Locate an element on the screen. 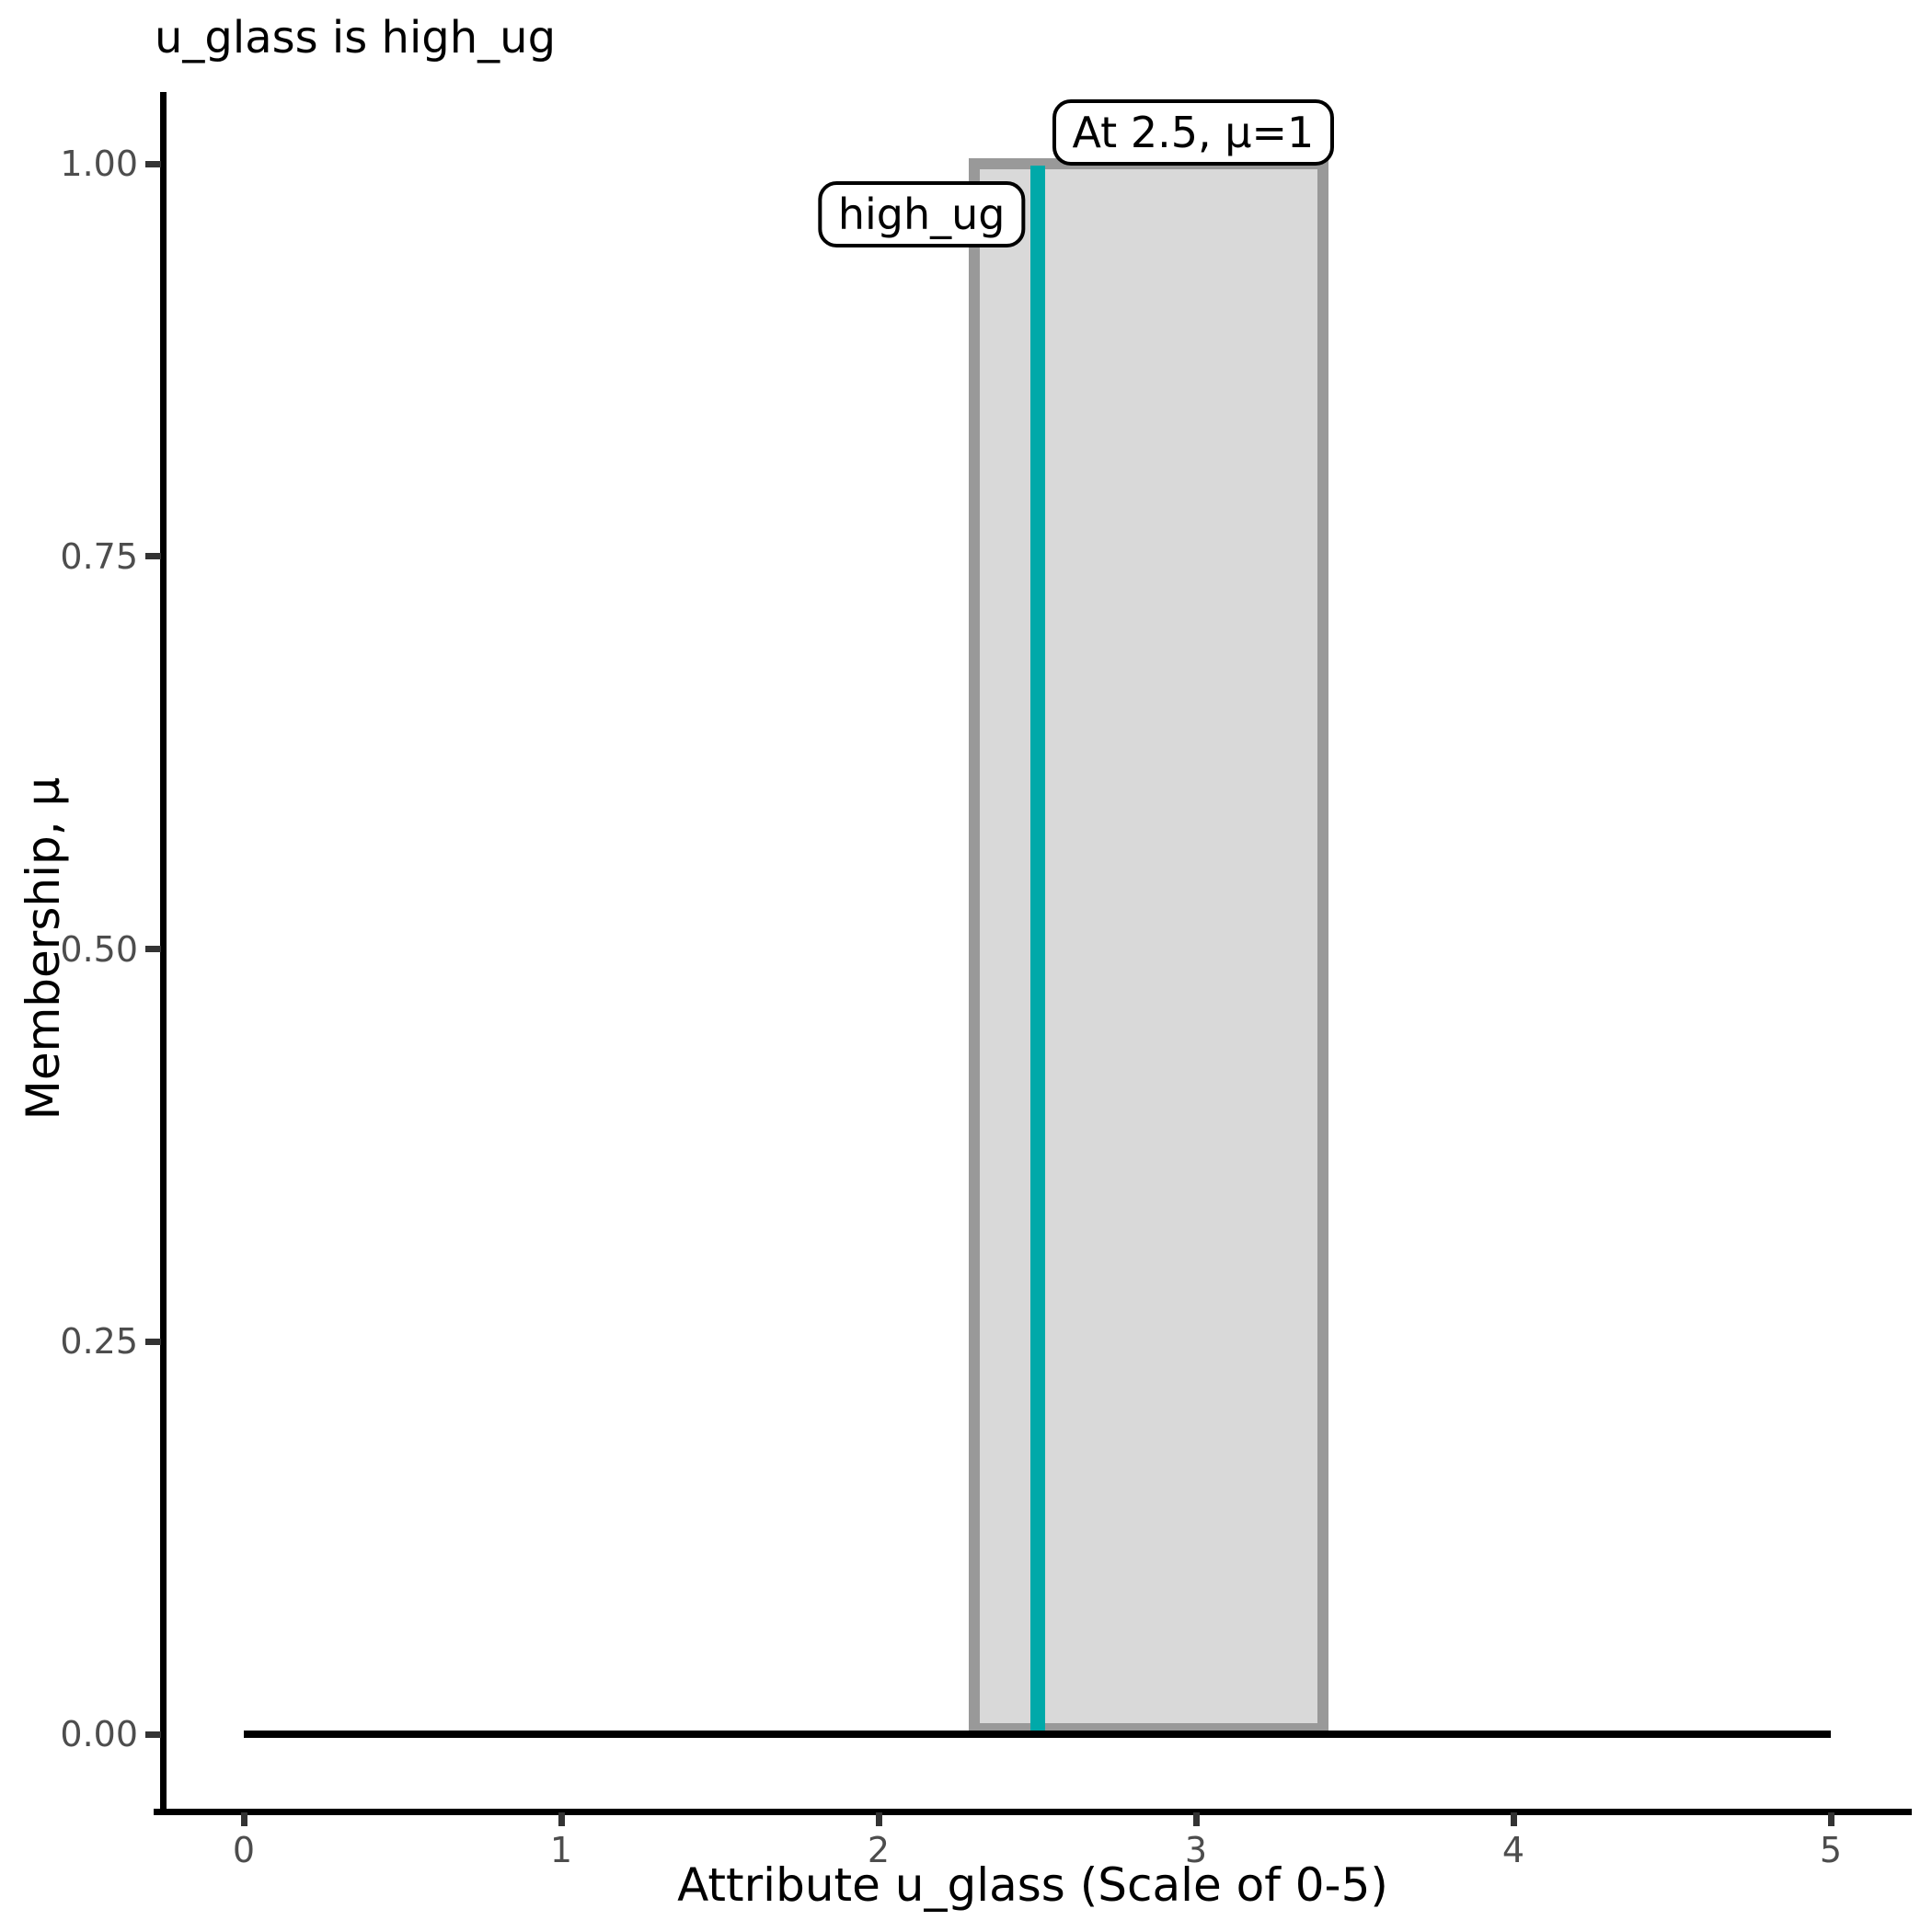 This screenshot has height=1932, width=1932. y-axis-title: Membership, μ is located at coordinates (43, 949).